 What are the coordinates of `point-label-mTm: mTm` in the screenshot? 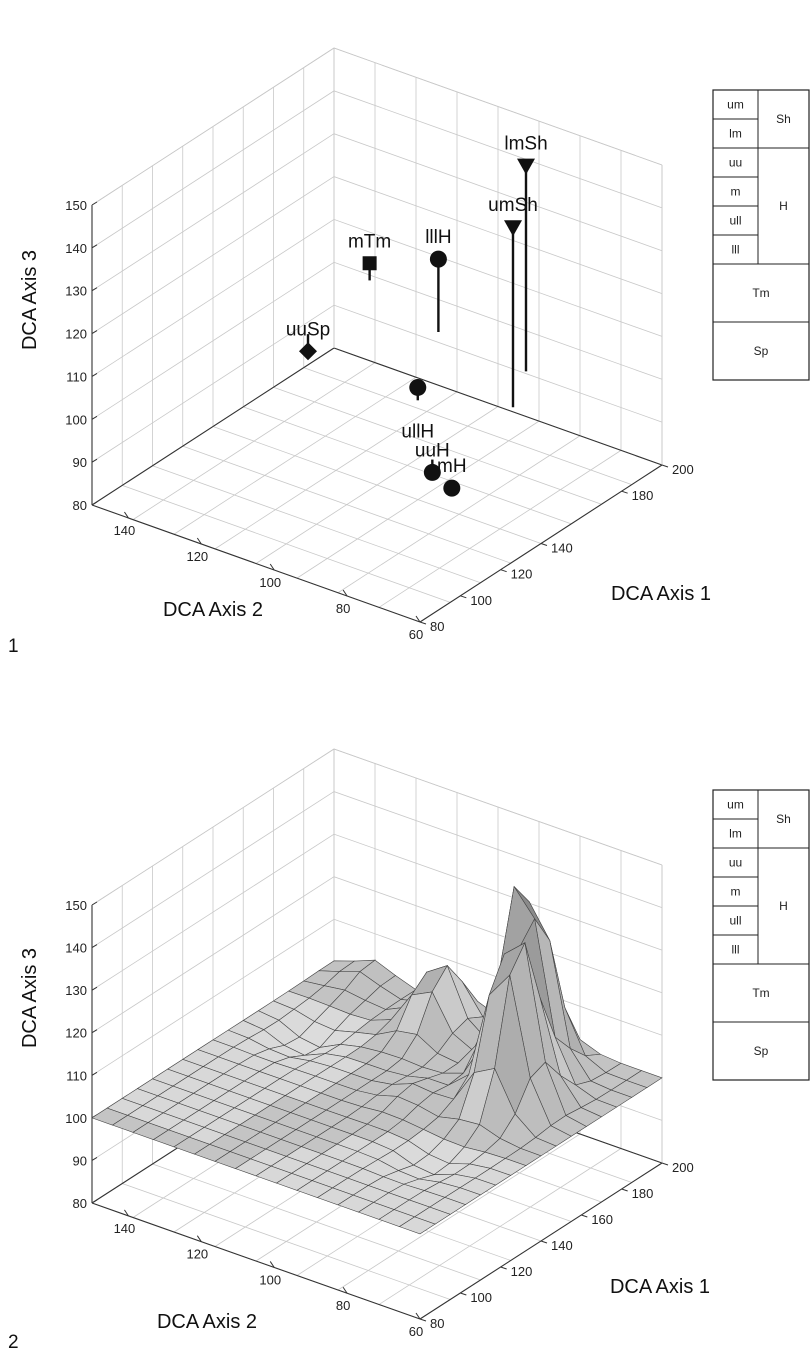 It's located at (369, 241).